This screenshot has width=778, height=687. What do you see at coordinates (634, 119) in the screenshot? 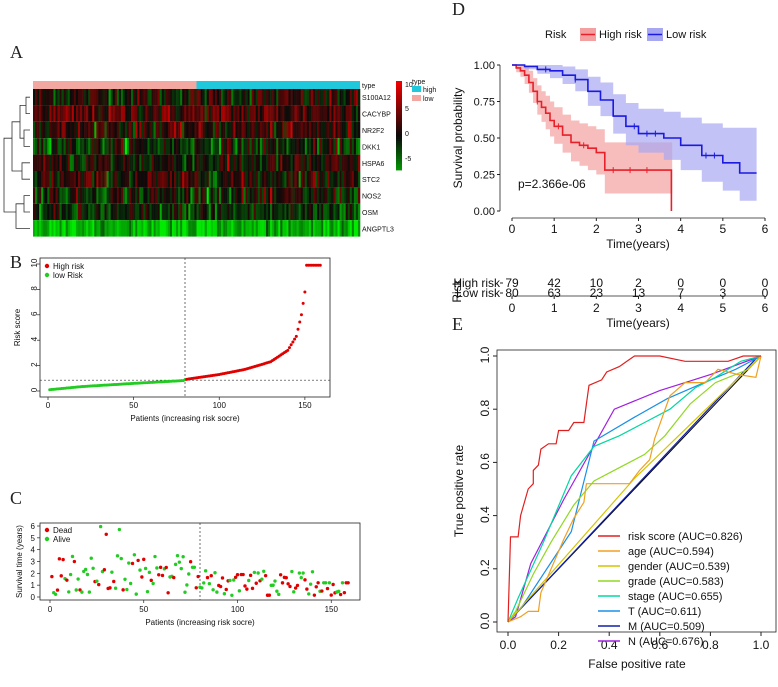
I see `survival-curve-low` at bounding box center [634, 119].